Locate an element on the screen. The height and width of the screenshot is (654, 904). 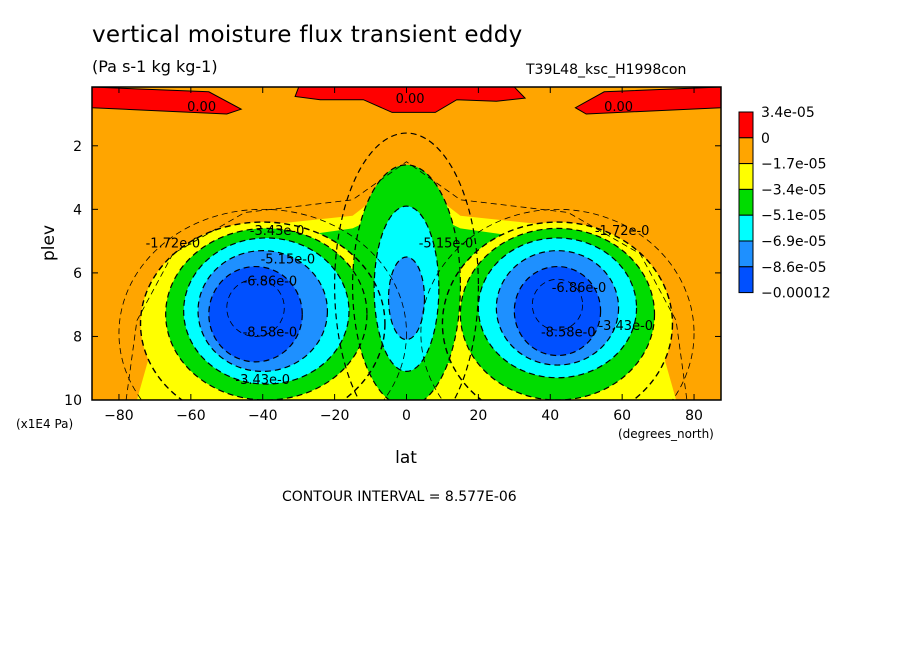
x-tick-label: −80 is located at coordinates (119, 416).